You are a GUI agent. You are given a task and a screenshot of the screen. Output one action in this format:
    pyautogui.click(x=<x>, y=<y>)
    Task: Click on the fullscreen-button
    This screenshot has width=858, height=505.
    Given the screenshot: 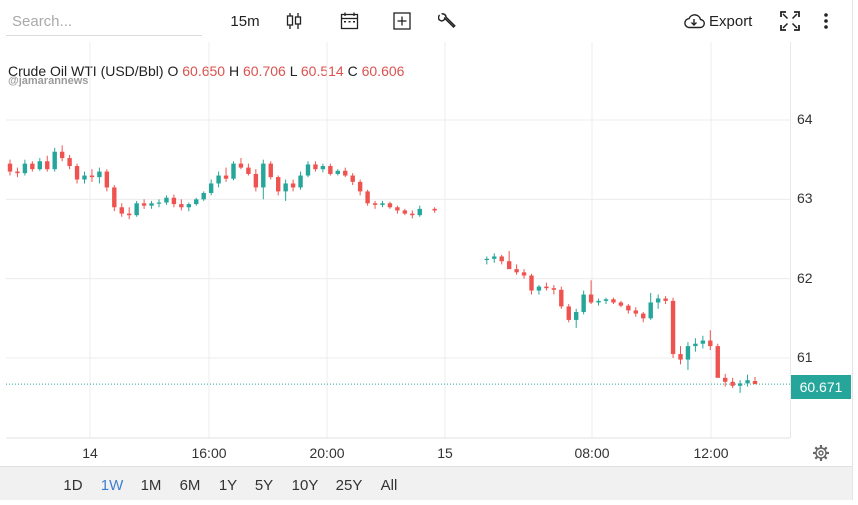 What is the action you would take?
    pyautogui.click(x=790, y=21)
    